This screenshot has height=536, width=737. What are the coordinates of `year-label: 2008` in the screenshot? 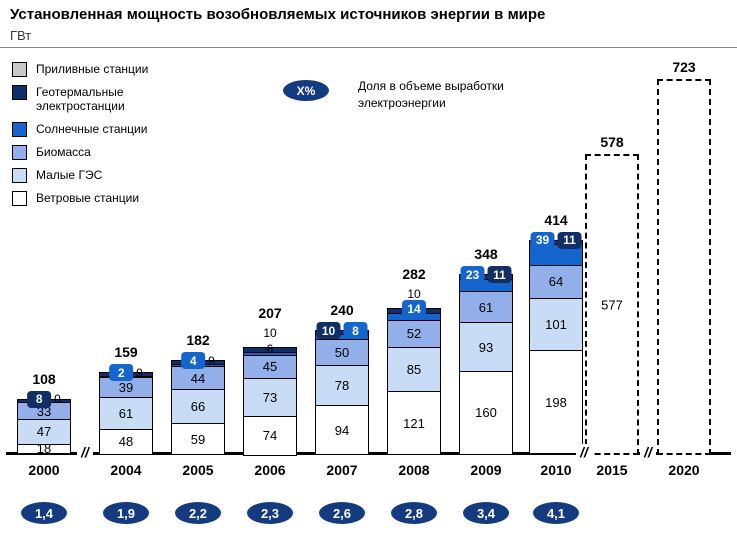 It's located at (414, 470).